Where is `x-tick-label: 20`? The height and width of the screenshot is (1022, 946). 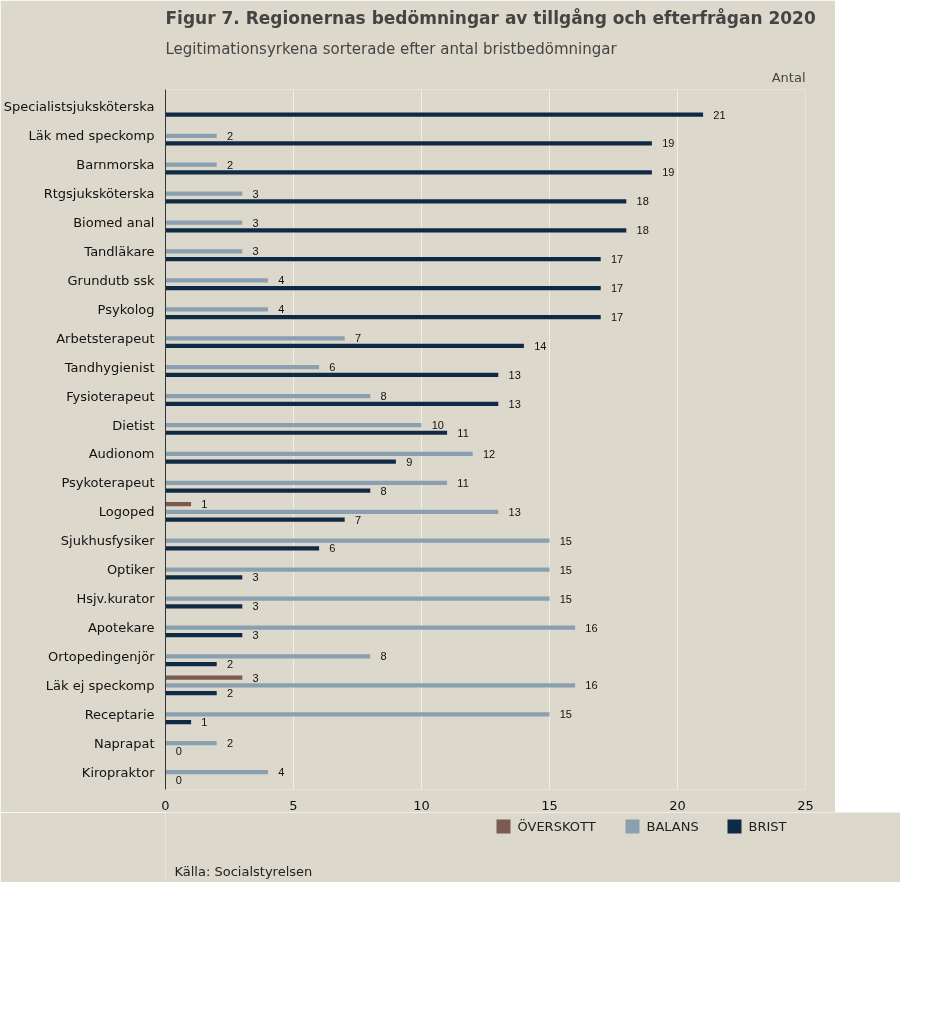
x-tick-label: 20 is located at coordinates (677, 805).